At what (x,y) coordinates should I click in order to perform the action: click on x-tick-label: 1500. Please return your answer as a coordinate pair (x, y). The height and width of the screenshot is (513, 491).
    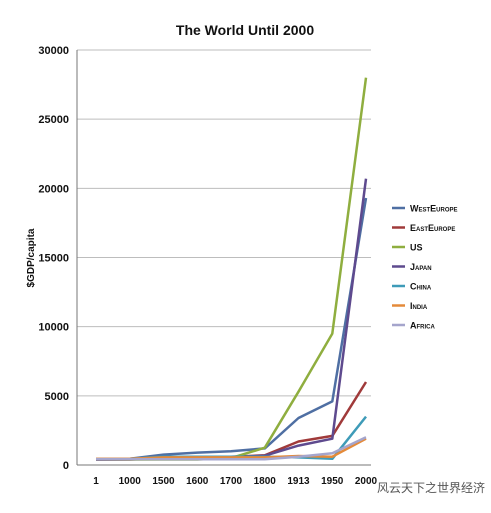
    Looking at the image, I should click on (163, 481).